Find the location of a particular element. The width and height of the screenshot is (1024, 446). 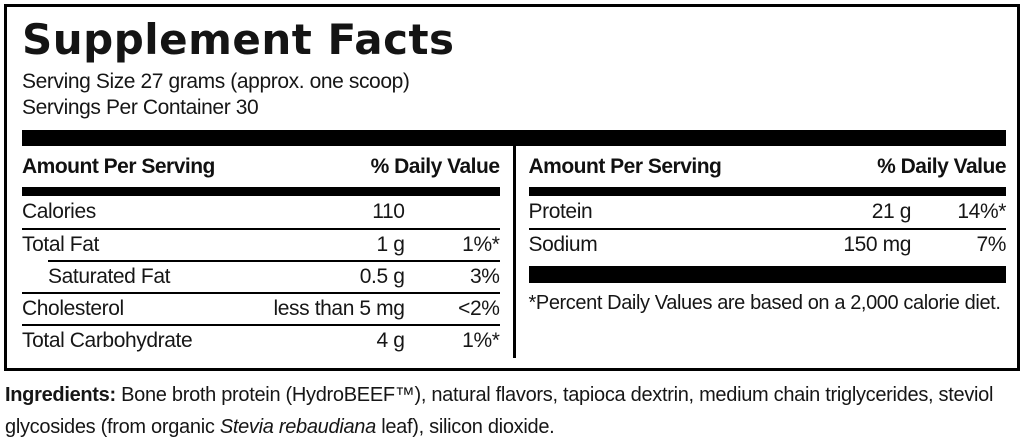

table-row-saturated-fat: Saturated Fat 0.5 g 3% is located at coordinates (274, 276).